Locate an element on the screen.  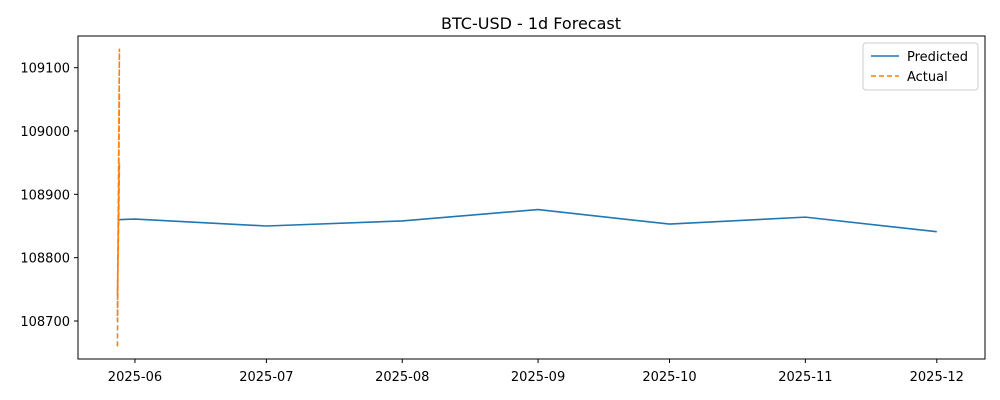
legend-label-actual: Actual is located at coordinates (927, 77).